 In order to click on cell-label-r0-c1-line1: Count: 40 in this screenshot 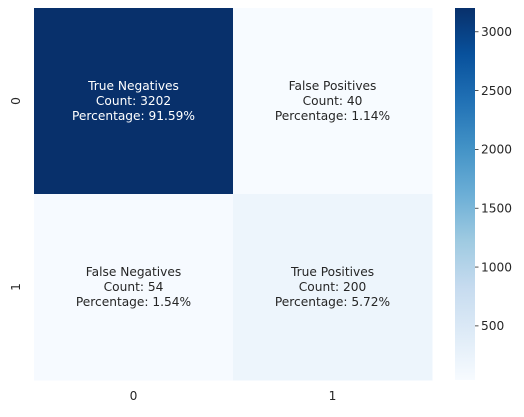, I will do `click(333, 101)`.